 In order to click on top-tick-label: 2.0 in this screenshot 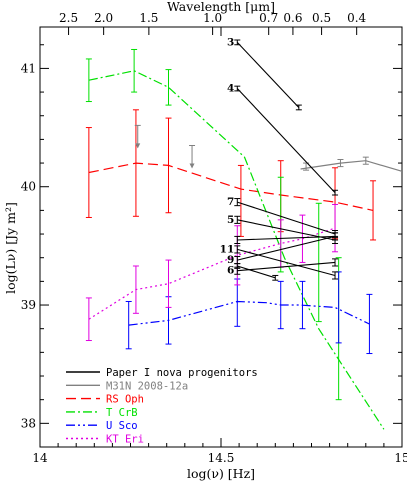, I will do `click(103, 18)`.